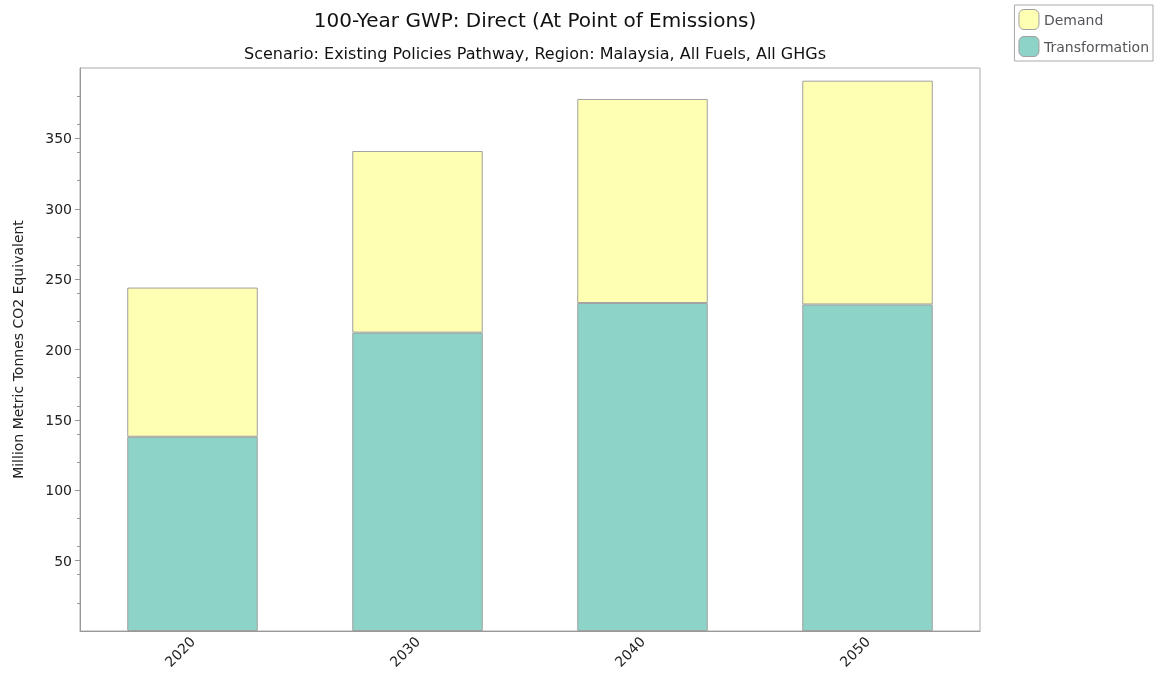  What do you see at coordinates (58, 419) in the screenshot?
I see `y-tick-label: 150` at bounding box center [58, 419].